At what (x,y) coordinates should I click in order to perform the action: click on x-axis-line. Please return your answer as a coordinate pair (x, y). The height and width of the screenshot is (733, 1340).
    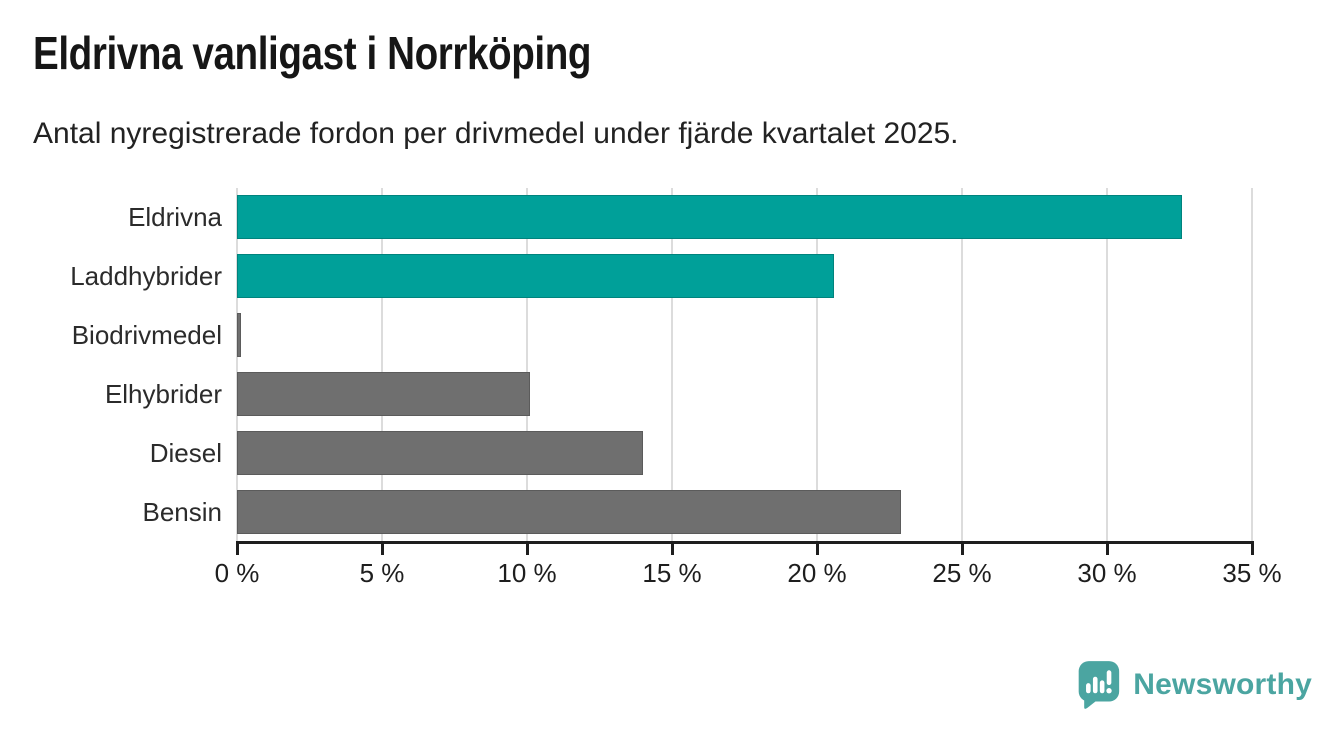
    Looking at the image, I should click on (745, 542).